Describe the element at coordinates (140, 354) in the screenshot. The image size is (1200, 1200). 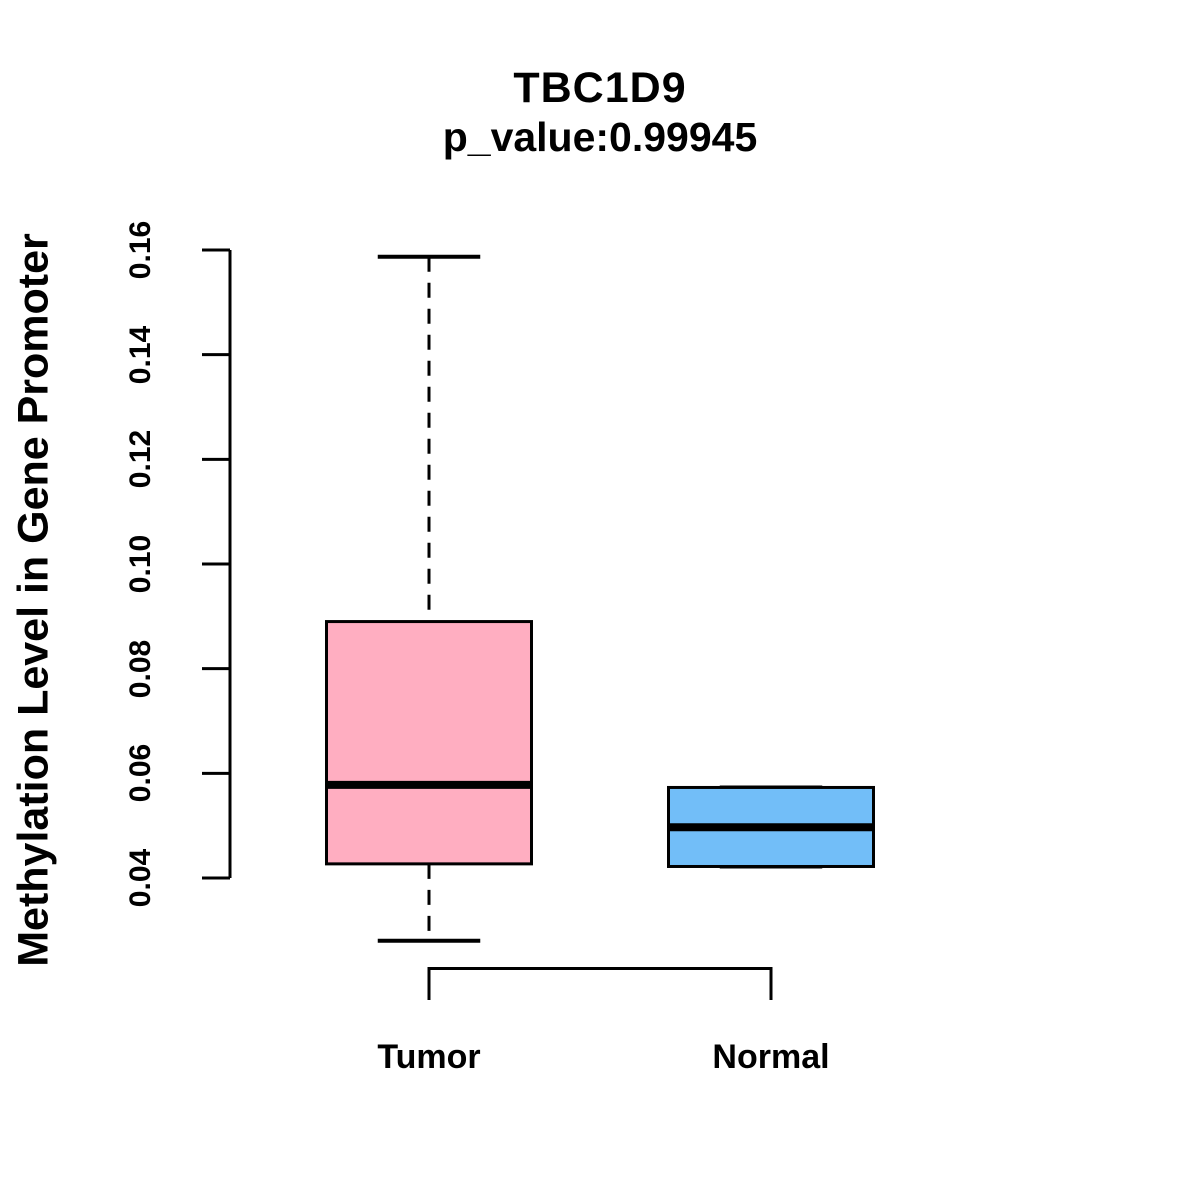
I see `y-tick-label: 0.14` at that location.